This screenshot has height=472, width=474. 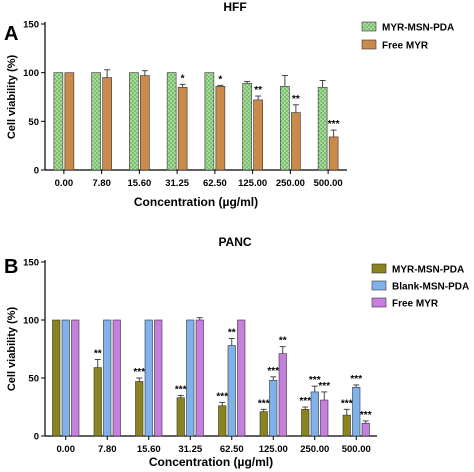 What do you see at coordinates (177, 183) in the screenshot?
I see `x-tick-label: 31.25` at bounding box center [177, 183].